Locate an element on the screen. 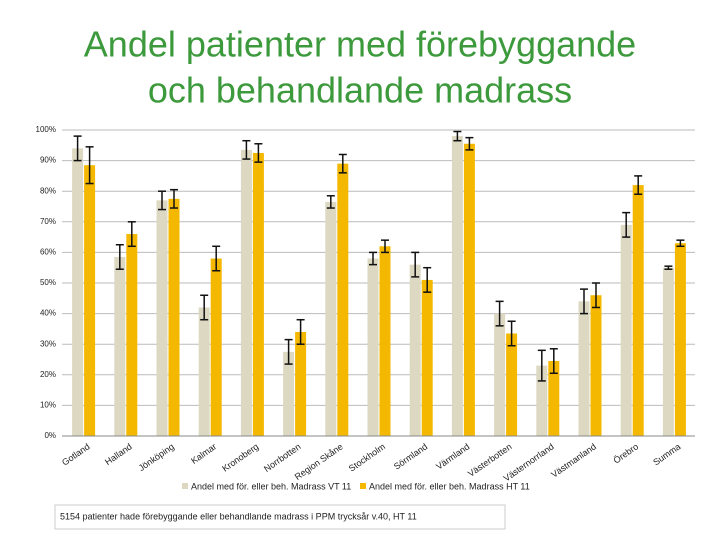  x-tick-label: Västmanland is located at coordinates (573, 460).